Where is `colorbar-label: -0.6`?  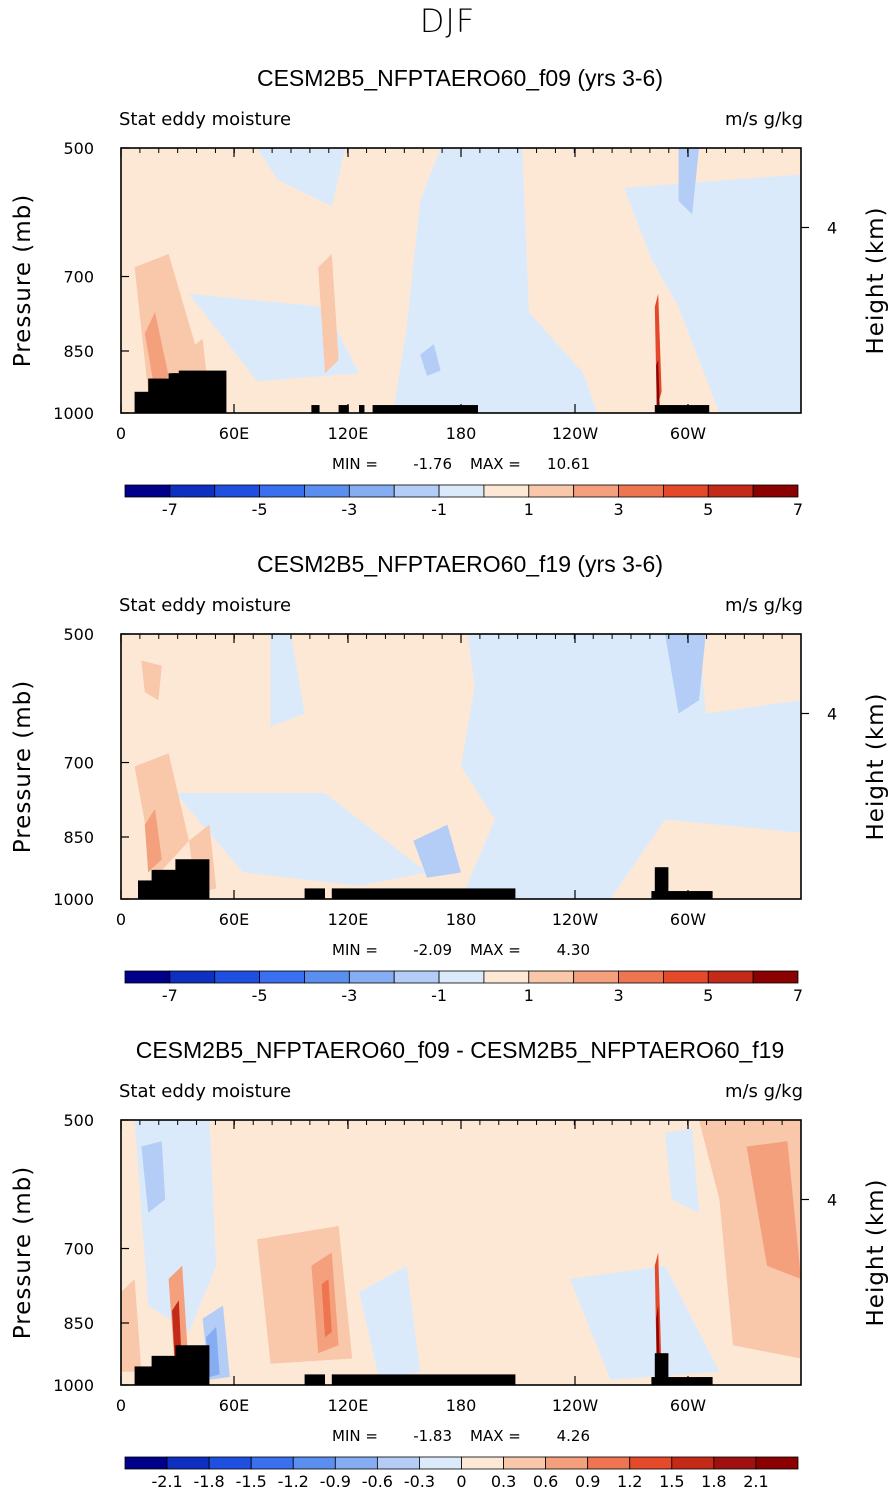 colorbar-label: -0.6 is located at coordinates (377, 1481).